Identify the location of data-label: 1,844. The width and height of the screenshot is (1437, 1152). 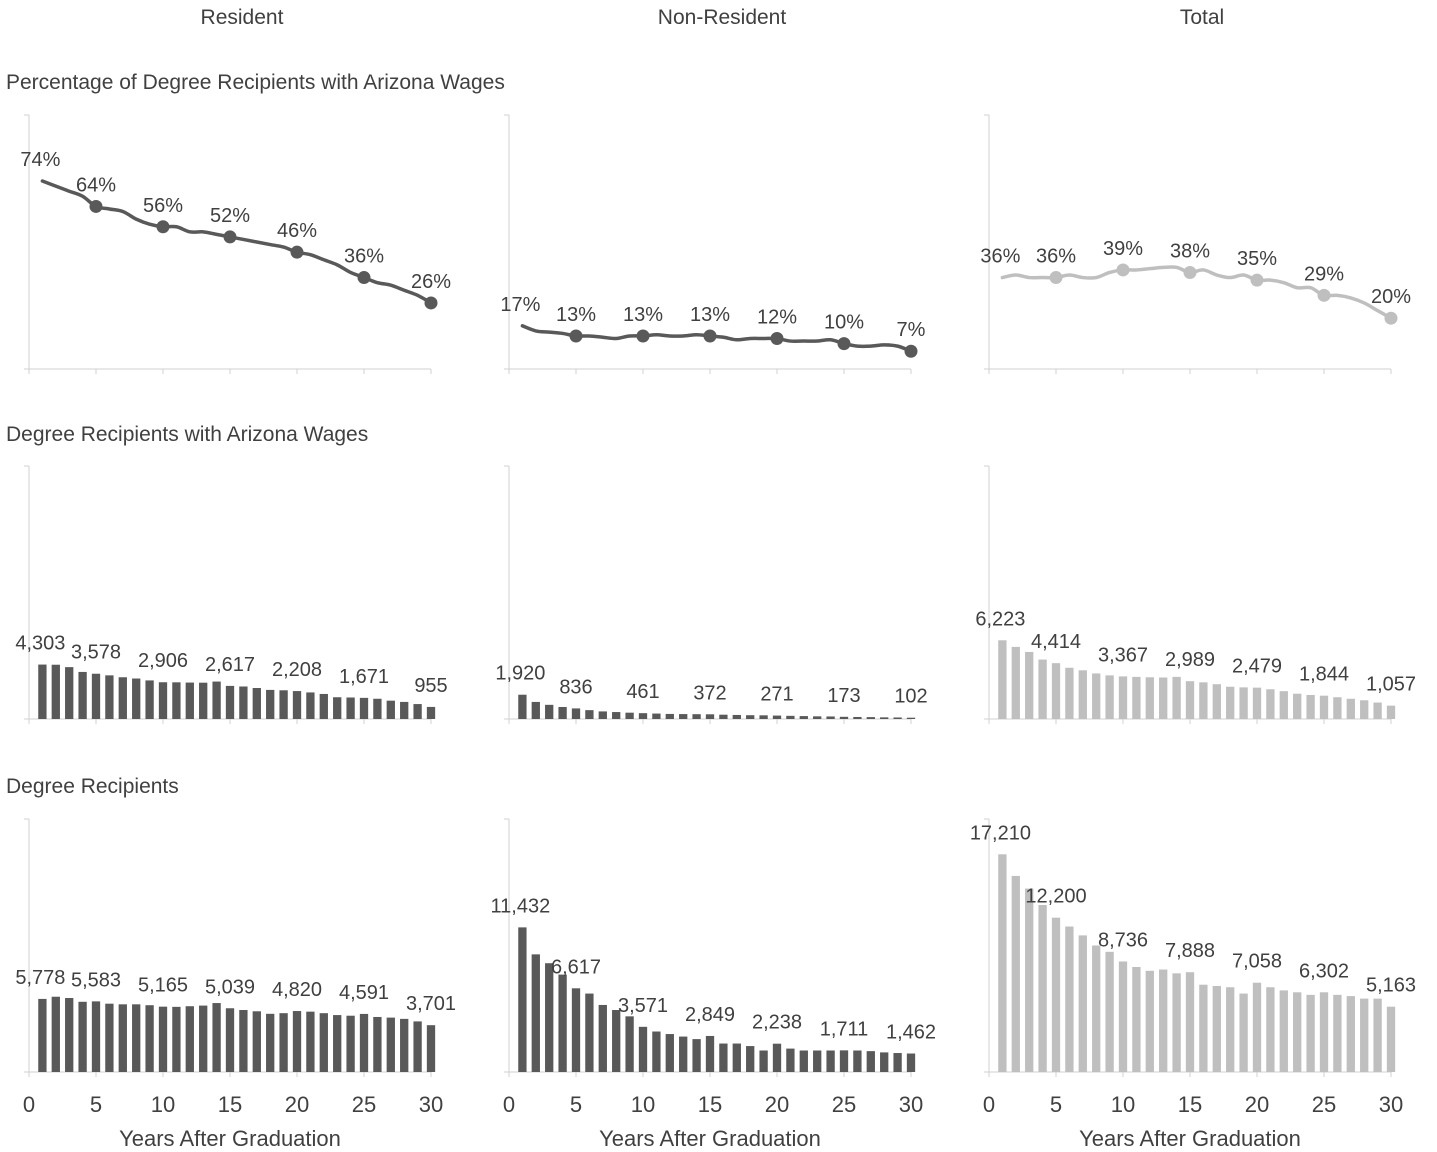
(1324, 675).